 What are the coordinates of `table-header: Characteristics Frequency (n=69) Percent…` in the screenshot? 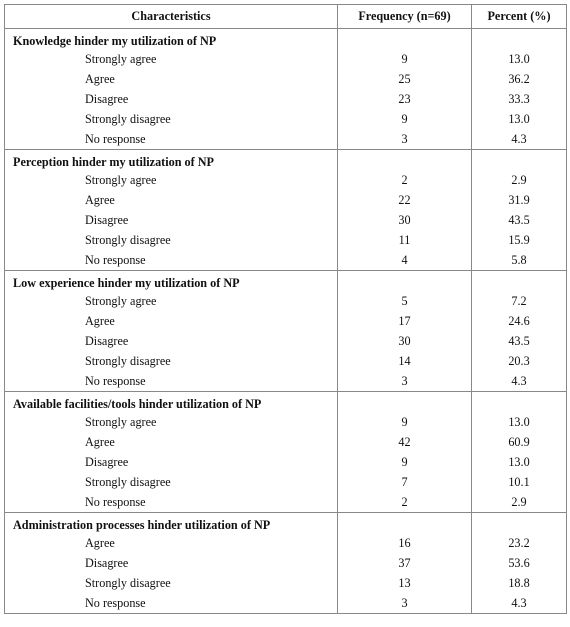 It's located at (285, 16).